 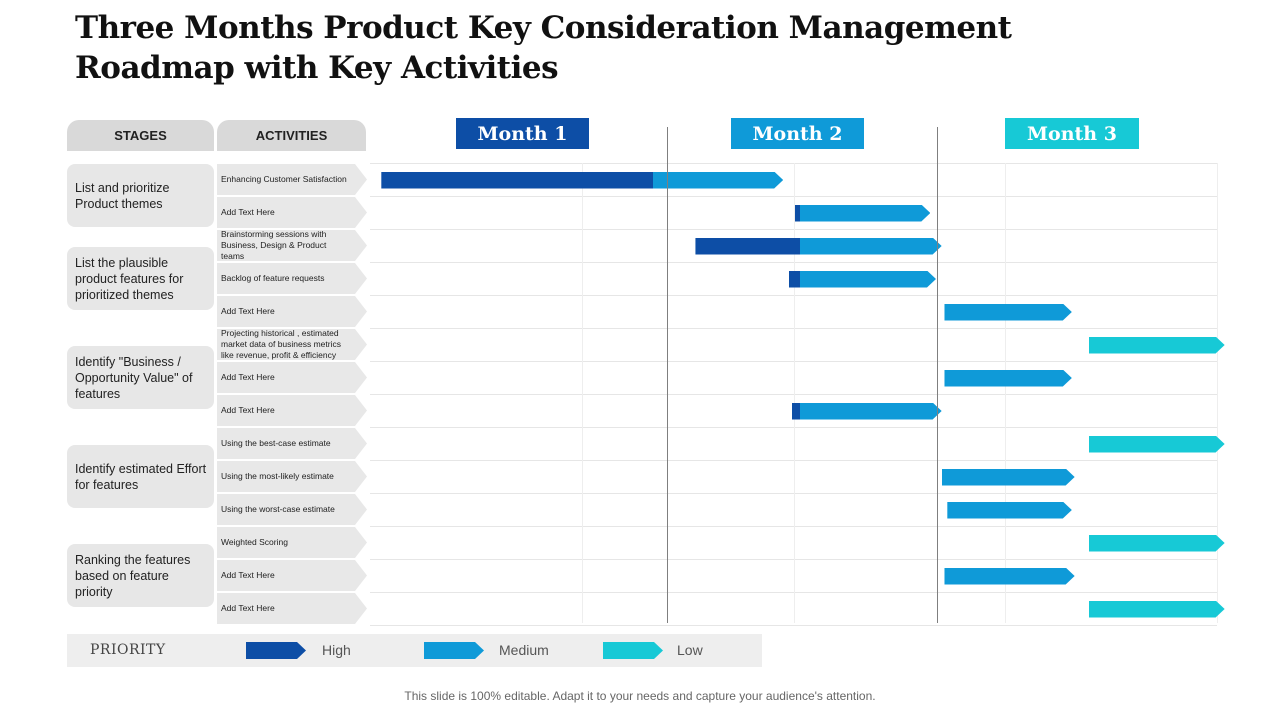 I want to click on legend-low-label: Low, so click(x=690, y=650).